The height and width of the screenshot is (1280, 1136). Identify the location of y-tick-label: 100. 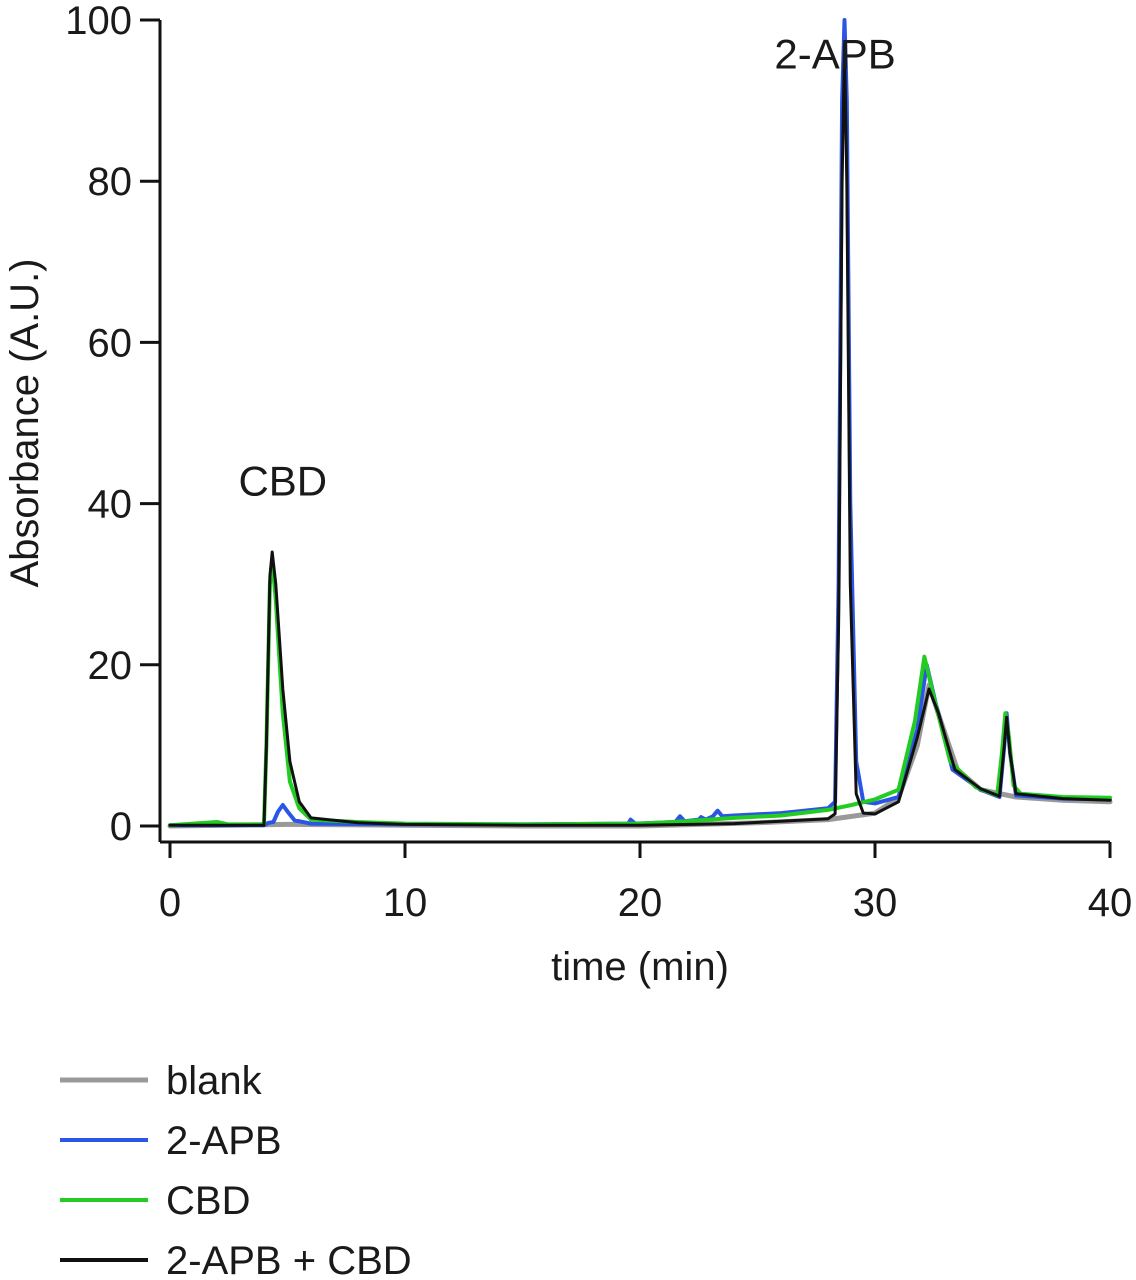
(98, 21).